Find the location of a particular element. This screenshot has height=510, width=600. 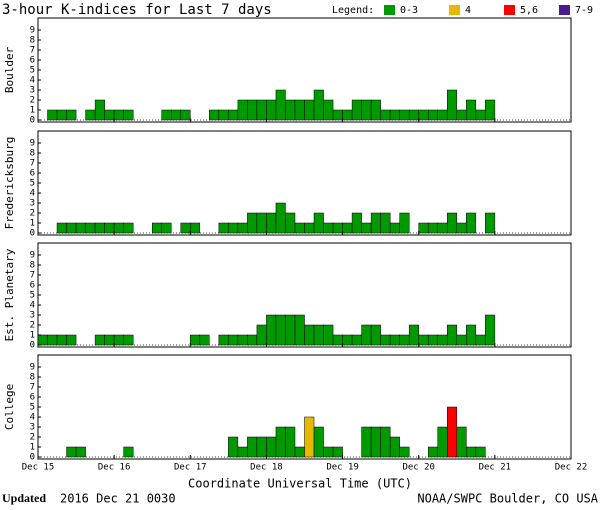

y-tick-label: 3 is located at coordinates (32, 428).